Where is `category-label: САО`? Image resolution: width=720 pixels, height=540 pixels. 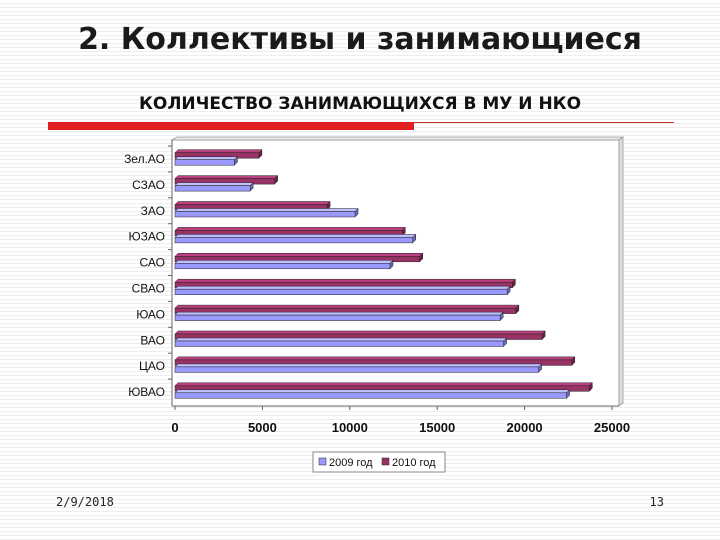 category-label: САО is located at coordinates (152, 263).